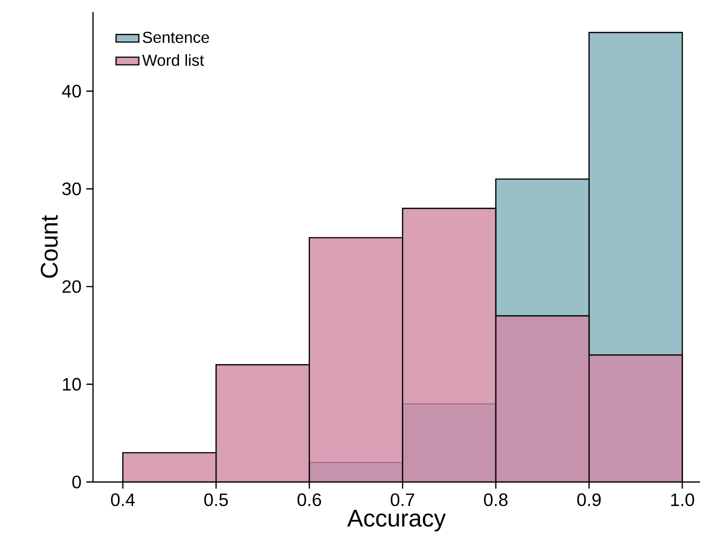 The image size is (702, 556). Describe the element at coordinates (71, 189) in the screenshot. I see `y-tick-label: 30` at that location.